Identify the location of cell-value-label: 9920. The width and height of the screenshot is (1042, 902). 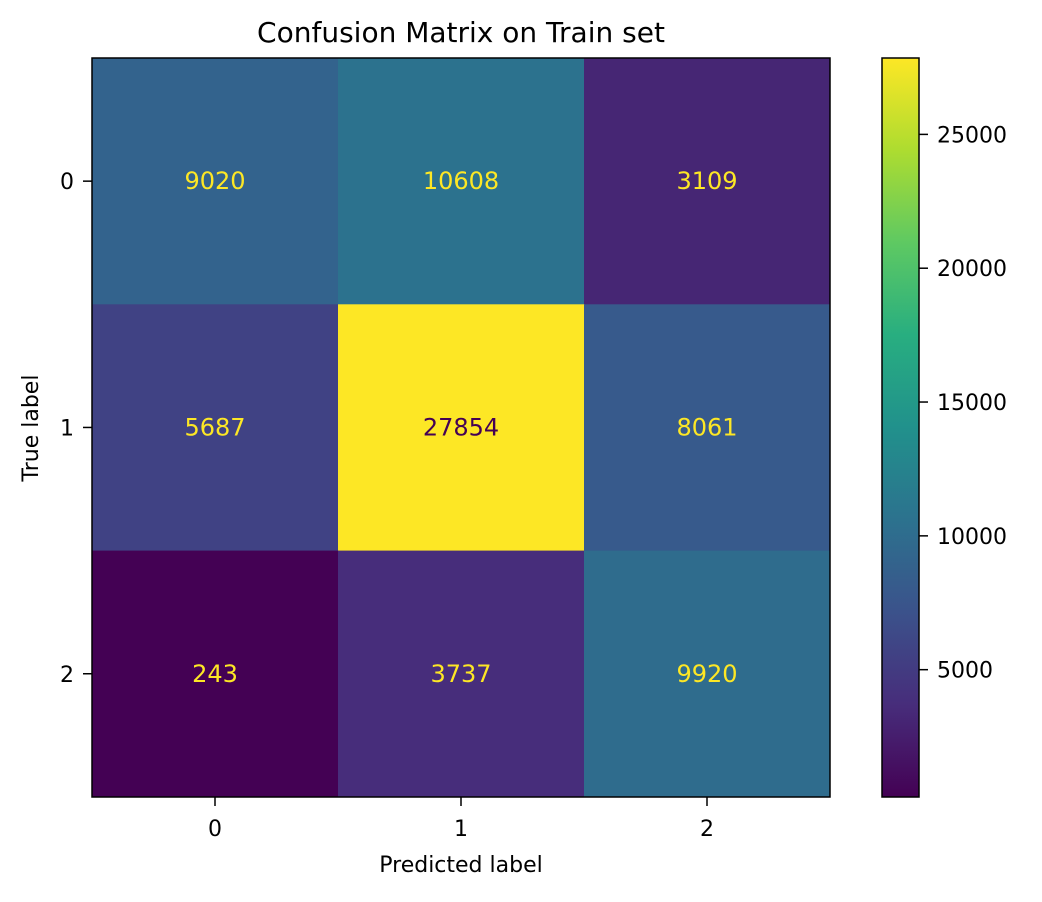
(706, 674).